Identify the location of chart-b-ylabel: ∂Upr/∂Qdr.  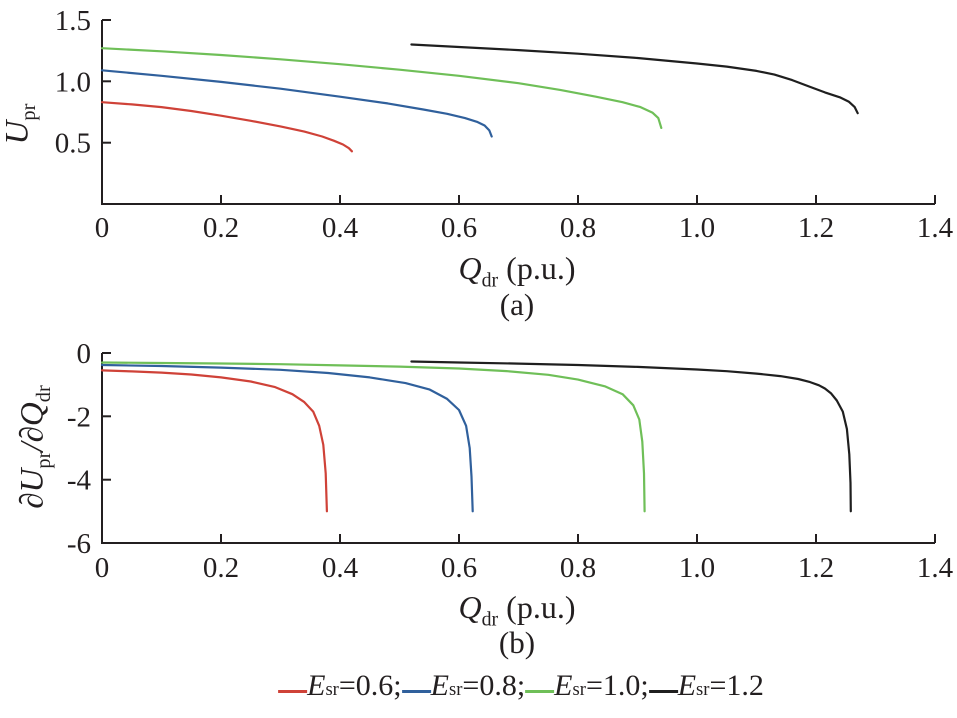
(35, 447).